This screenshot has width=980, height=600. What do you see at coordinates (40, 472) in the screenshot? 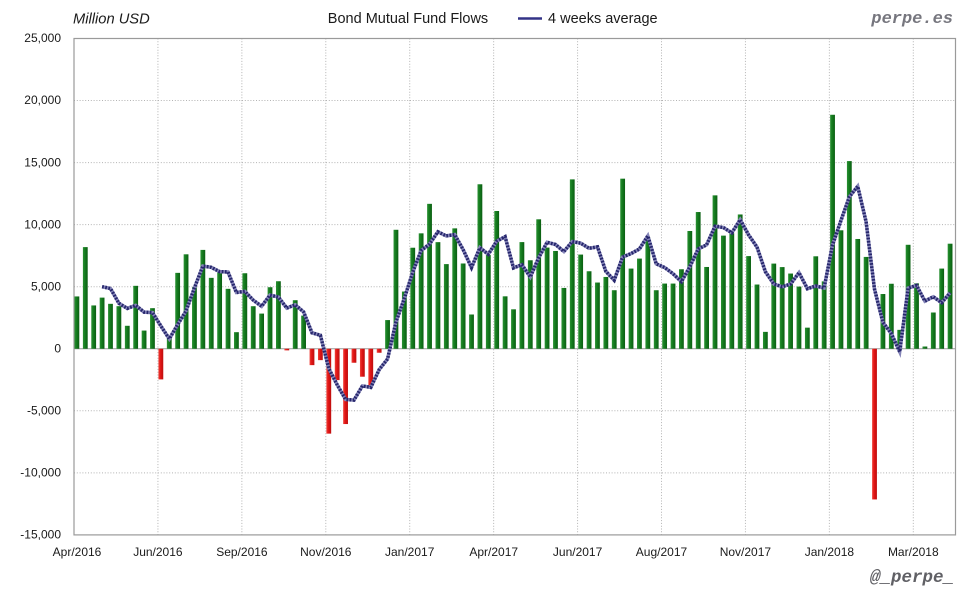
I see `svg-text: -10,000` at bounding box center [40, 472].